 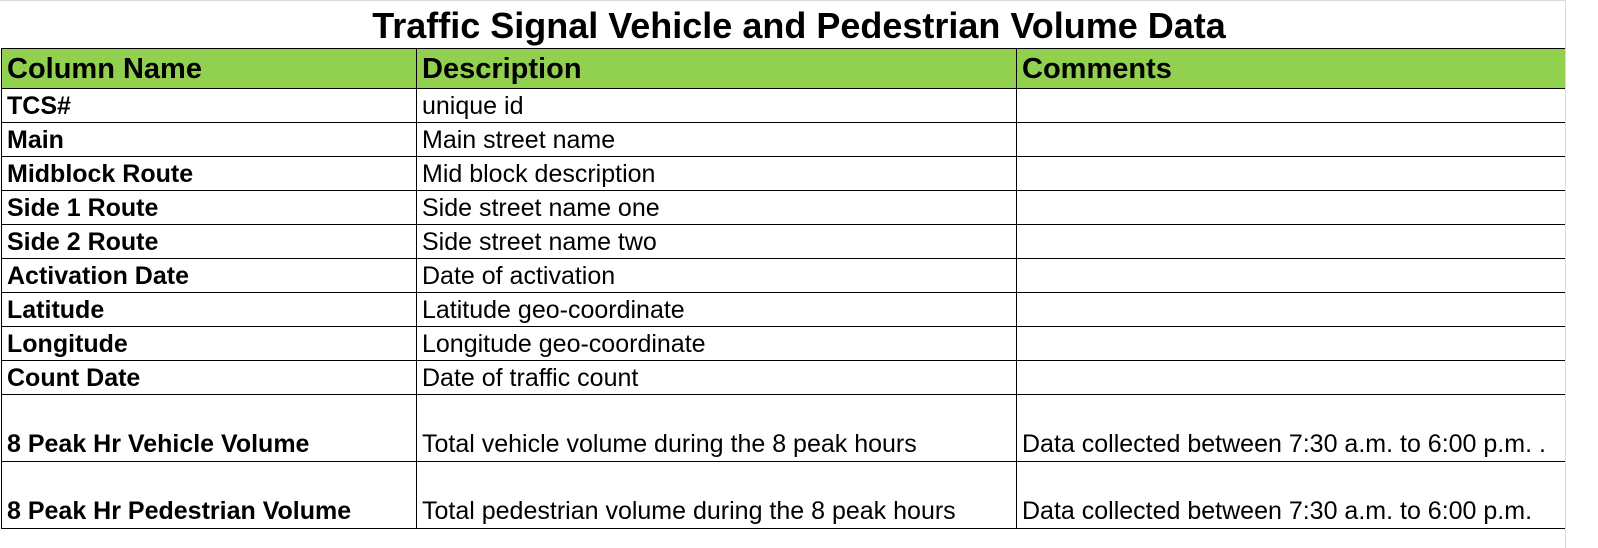 What do you see at coordinates (716, 275) in the screenshot?
I see `description-cell: Date of activation` at bounding box center [716, 275].